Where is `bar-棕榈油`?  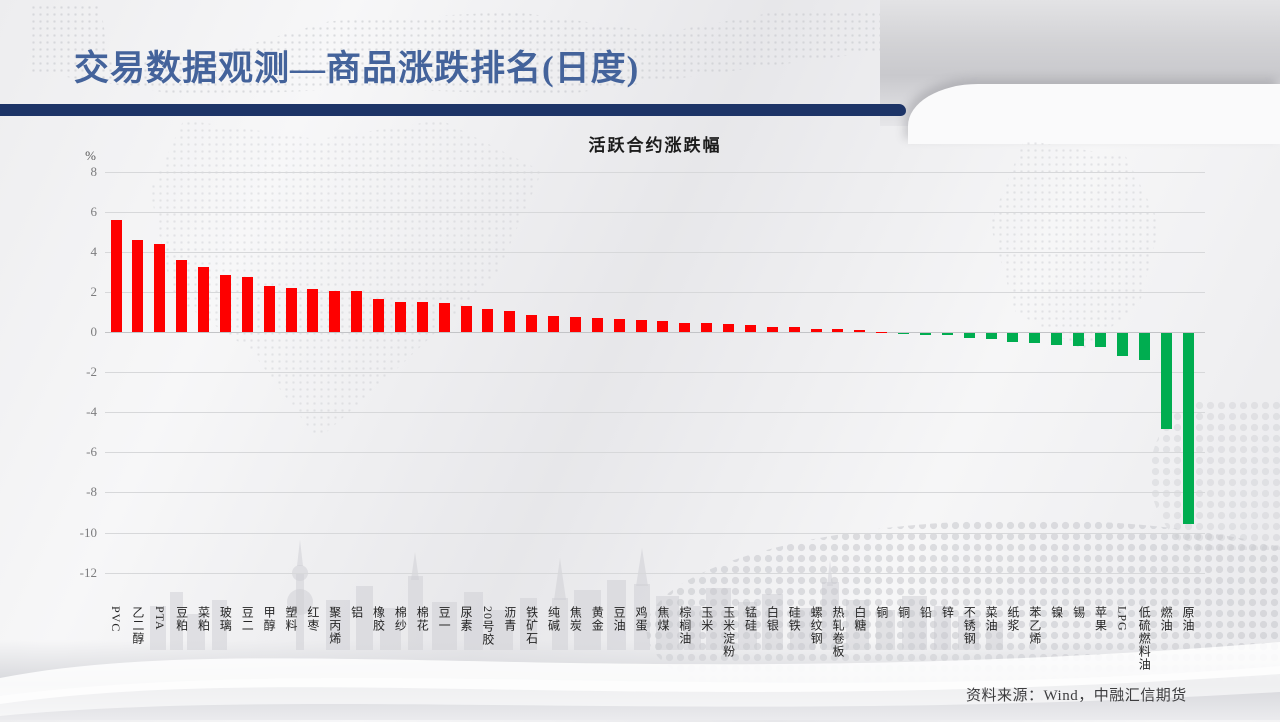 bar-棕榈油 is located at coordinates (684, 327).